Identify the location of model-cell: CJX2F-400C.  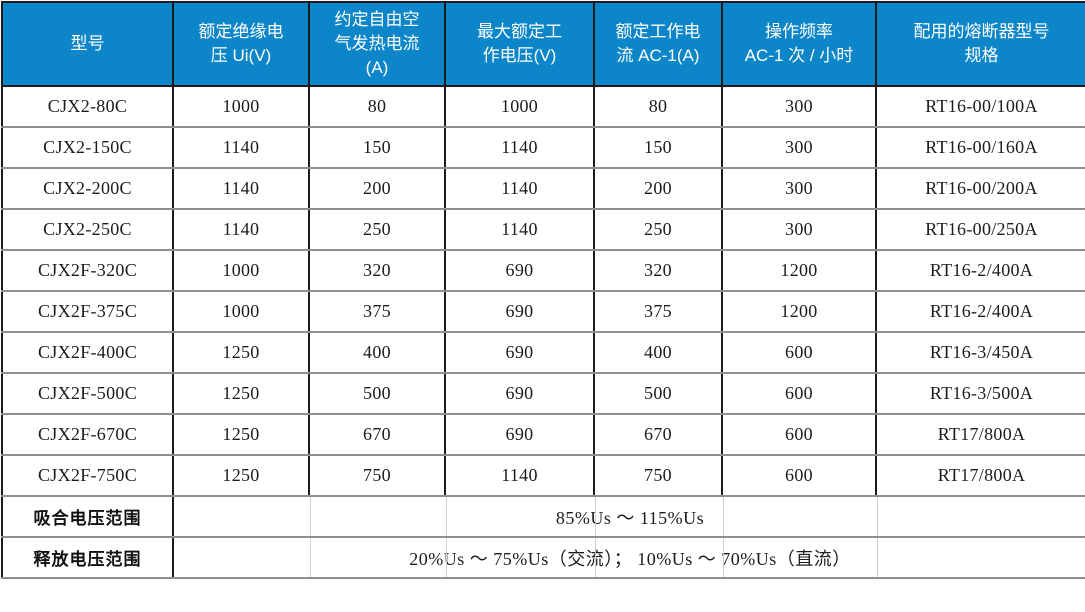
(87, 352).